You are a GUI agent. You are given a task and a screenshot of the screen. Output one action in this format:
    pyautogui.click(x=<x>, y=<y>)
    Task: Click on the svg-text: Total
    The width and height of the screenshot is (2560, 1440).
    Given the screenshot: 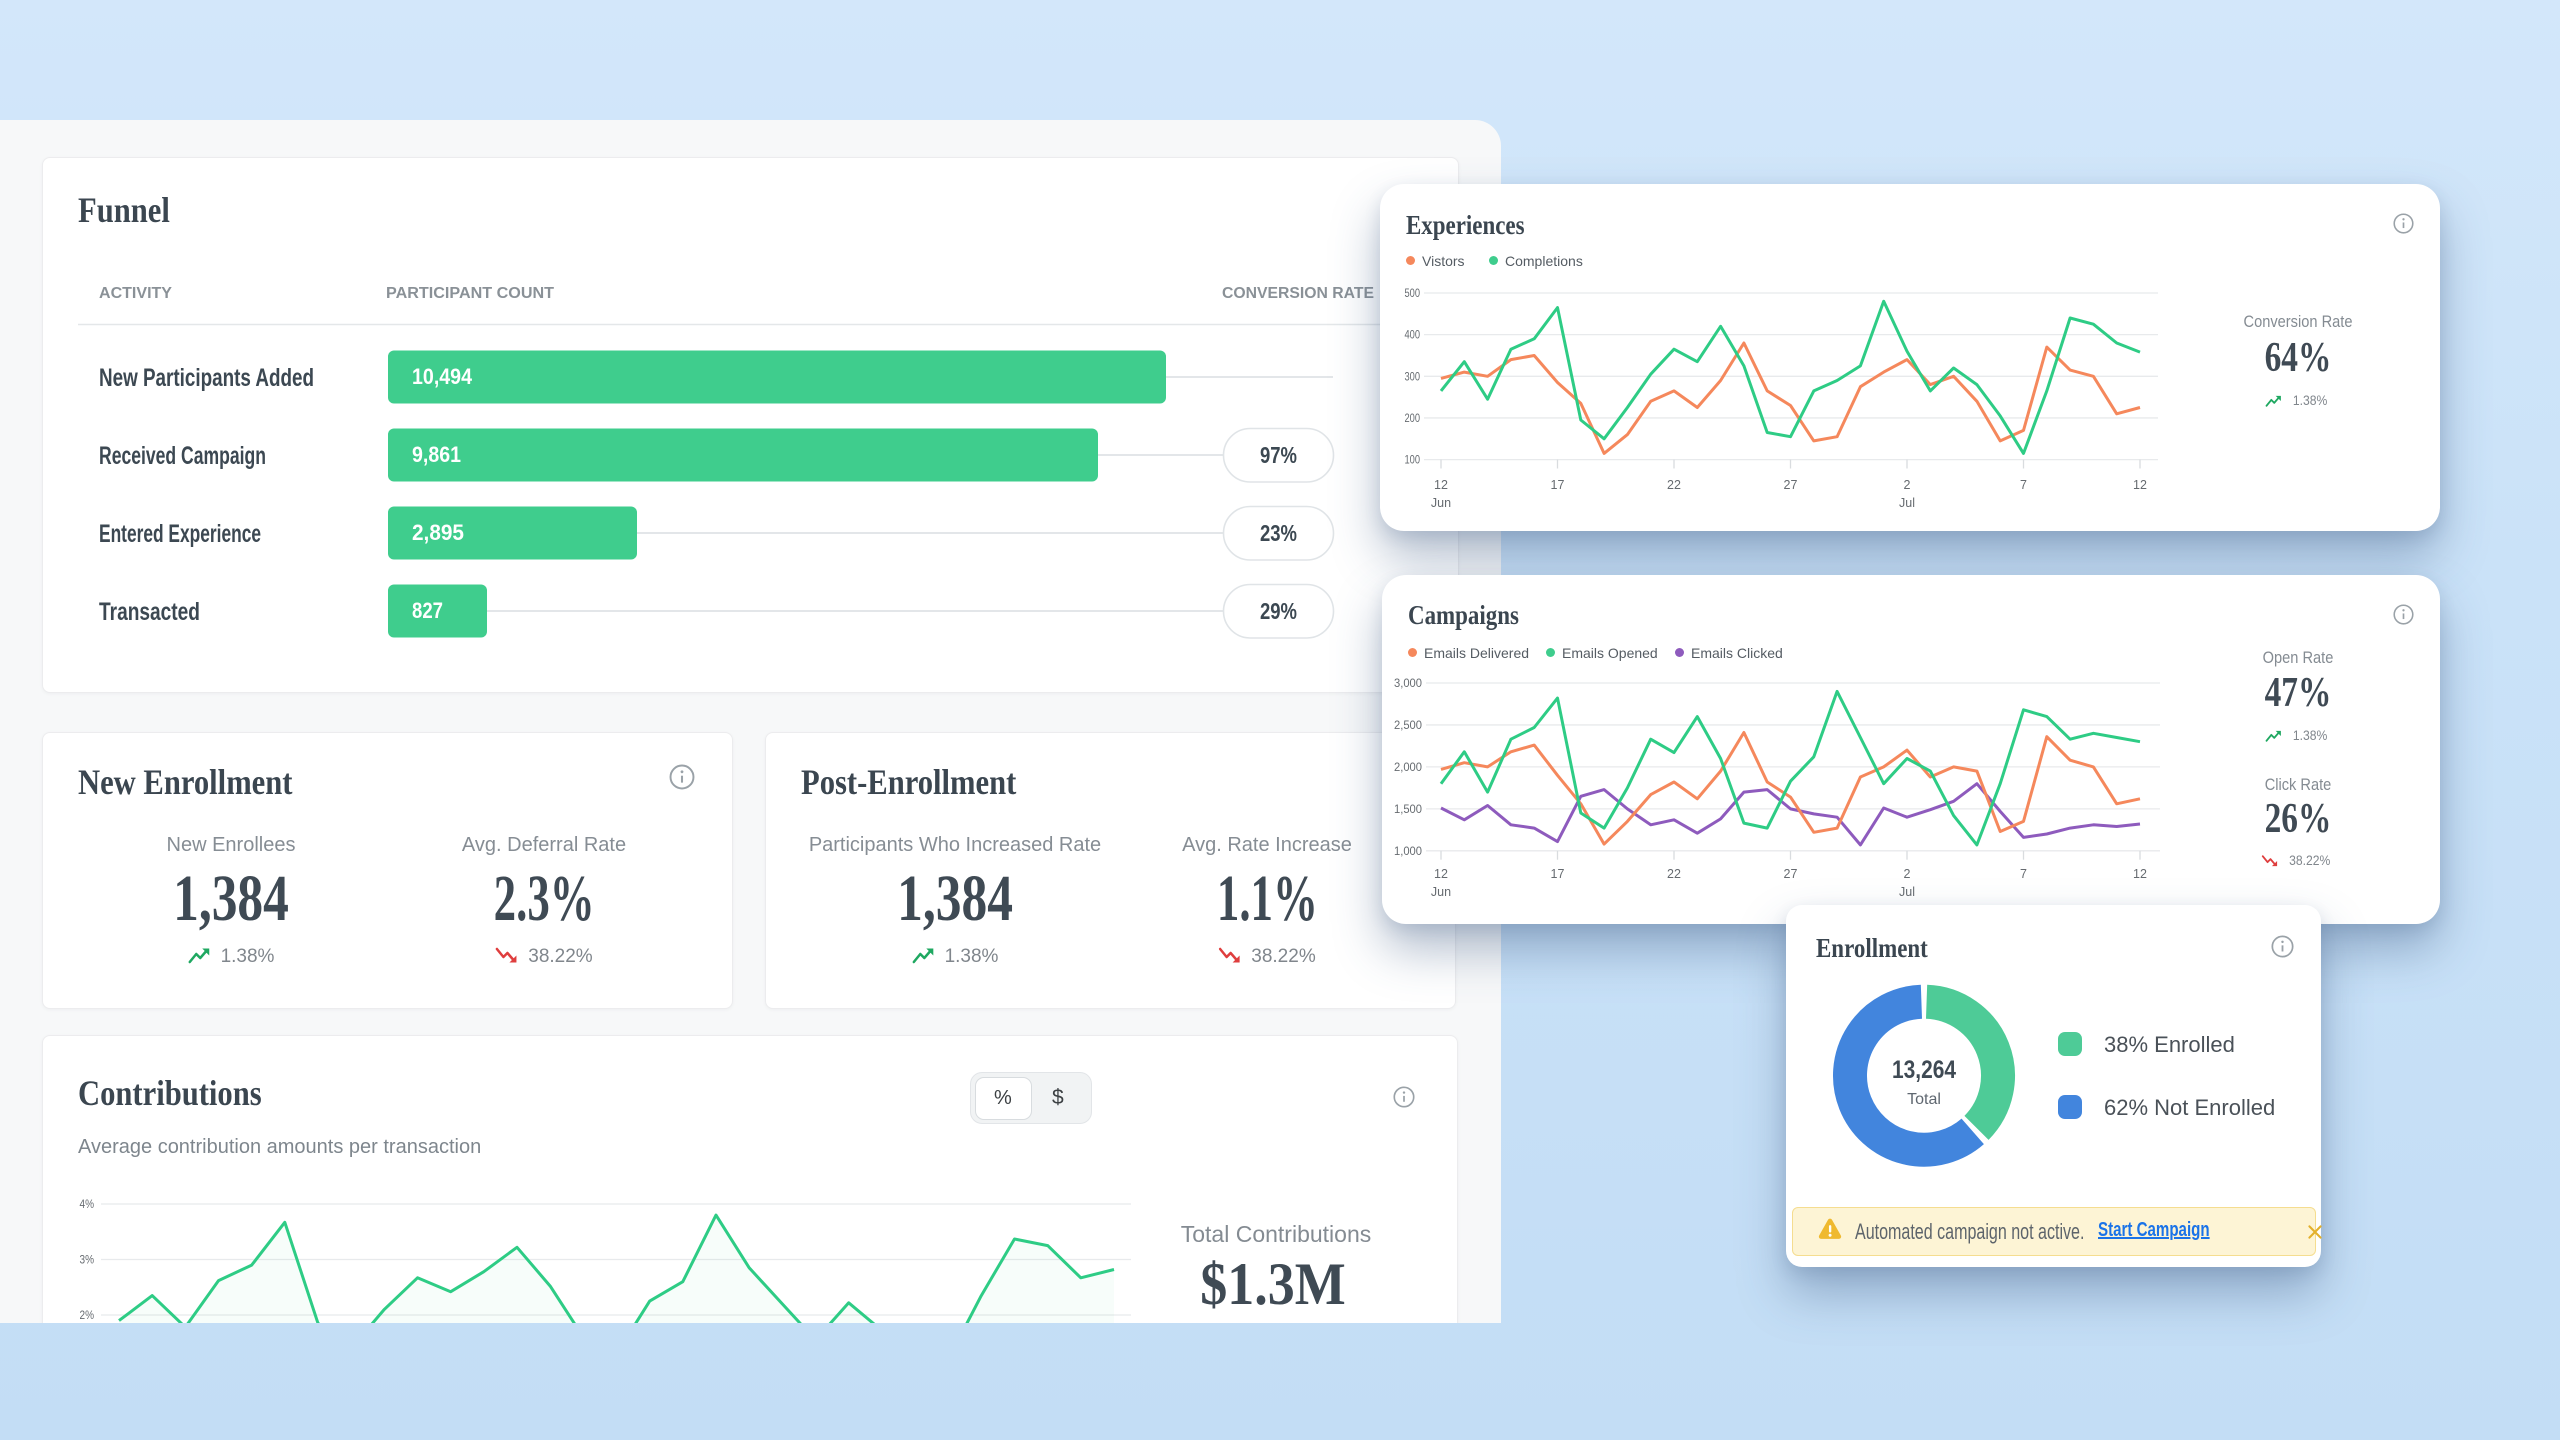 What is the action you would take?
    pyautogui.click(x=1924, y=1099)
    